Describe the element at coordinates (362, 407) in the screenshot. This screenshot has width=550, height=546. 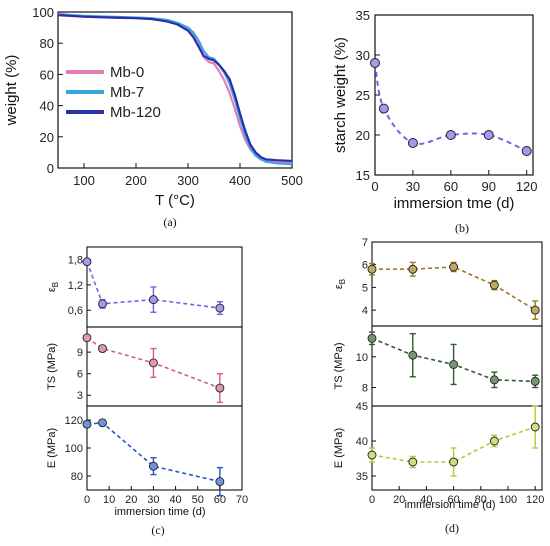
I see `y-tick-label: 45` at that location.